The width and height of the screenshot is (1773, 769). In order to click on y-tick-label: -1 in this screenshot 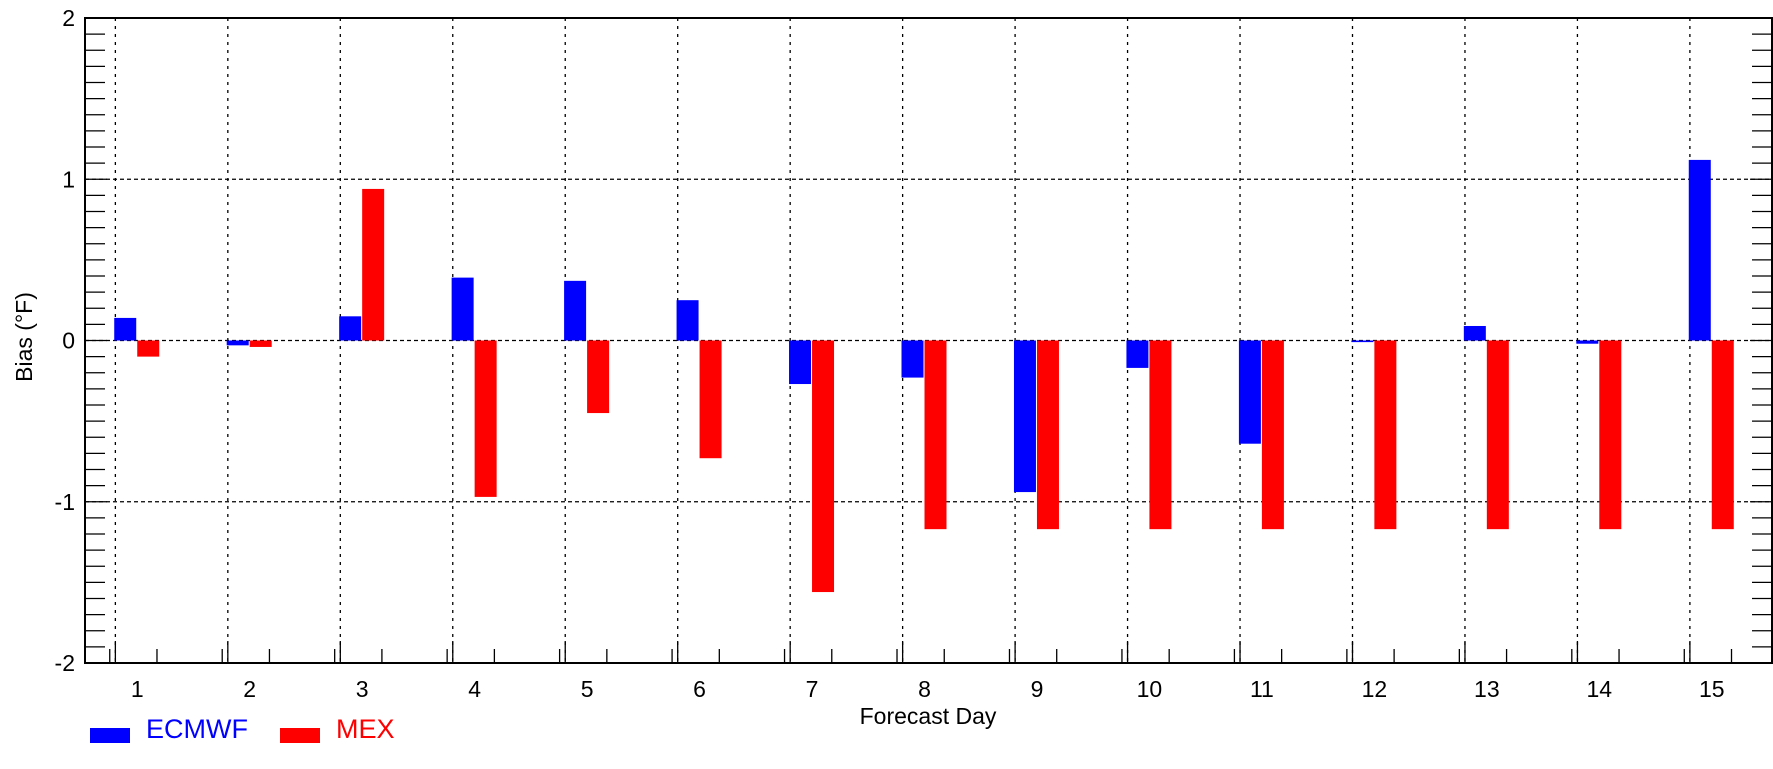, I will do `click(65, 502)`.